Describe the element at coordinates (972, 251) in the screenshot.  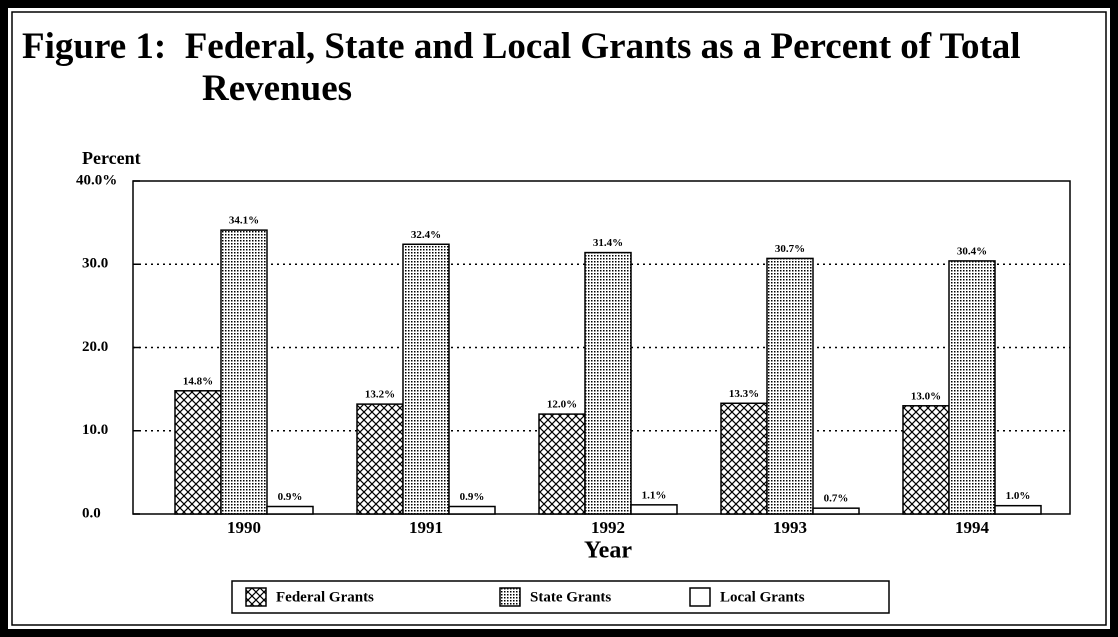
I see `value-label: 30.4%` at that location.